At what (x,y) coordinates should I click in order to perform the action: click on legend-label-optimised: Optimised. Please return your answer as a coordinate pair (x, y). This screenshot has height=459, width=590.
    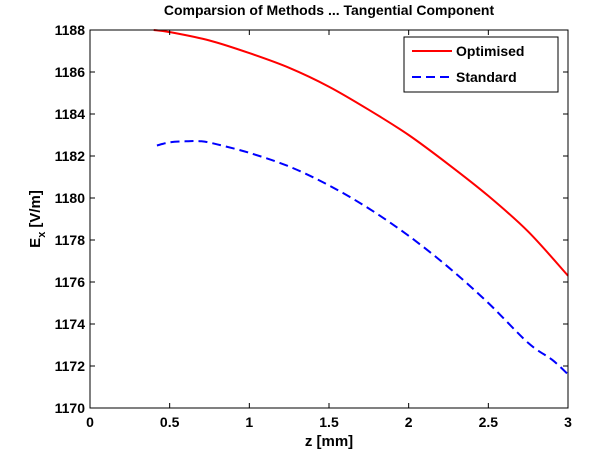
    Looking at the image, I should click on (490, 51).